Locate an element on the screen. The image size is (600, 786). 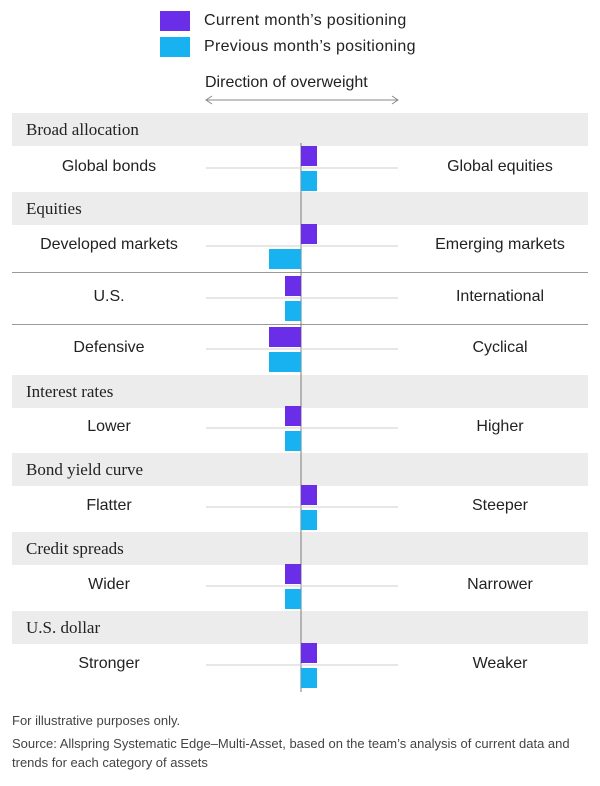
legend-label-current: Current month’s positioning is located at coordinates (305, 20).